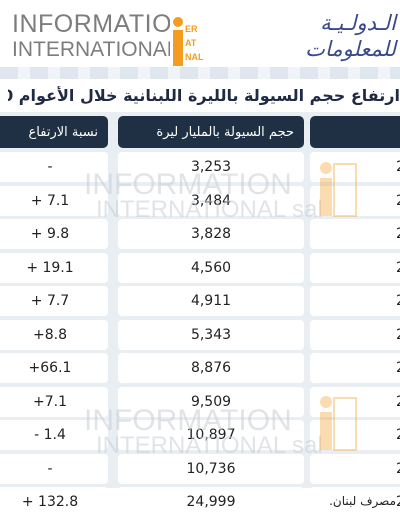 The width and height of the screenshot is (400, 517). Describe the element at coordinates (211, 268) in the screenshot. I see `cell-liquidity: 4,560` at that location.